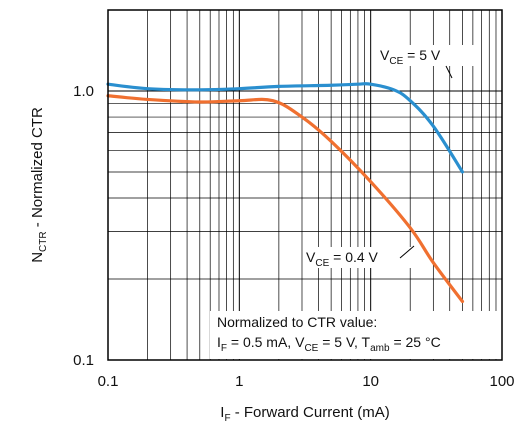 Image resolution: width=522 pixels, height=429 pixels. What do you see at coordinates (353, 257) in the screenshot?
I see `text-part: = 0.4 V` at bounding box center [353, 257].